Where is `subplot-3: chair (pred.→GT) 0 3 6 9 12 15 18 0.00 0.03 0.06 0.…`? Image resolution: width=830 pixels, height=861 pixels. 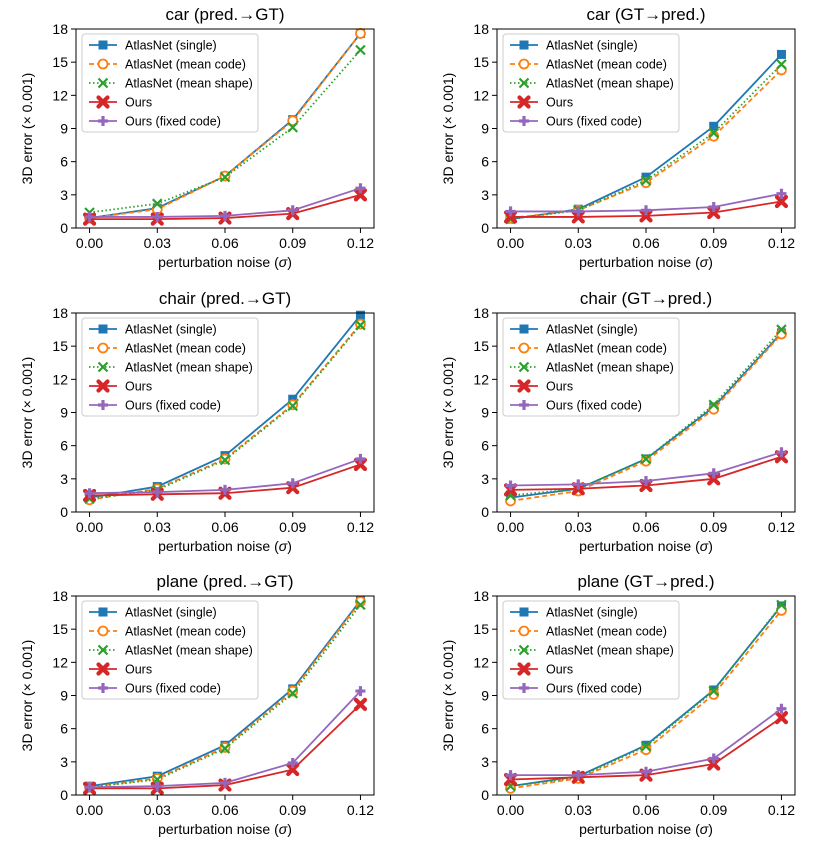
subplot-3: chair (pred.→GT) 0 3 6 9 12 15 18 0.00 0.03 0.06 0.… is located at coordinates (197, 421).